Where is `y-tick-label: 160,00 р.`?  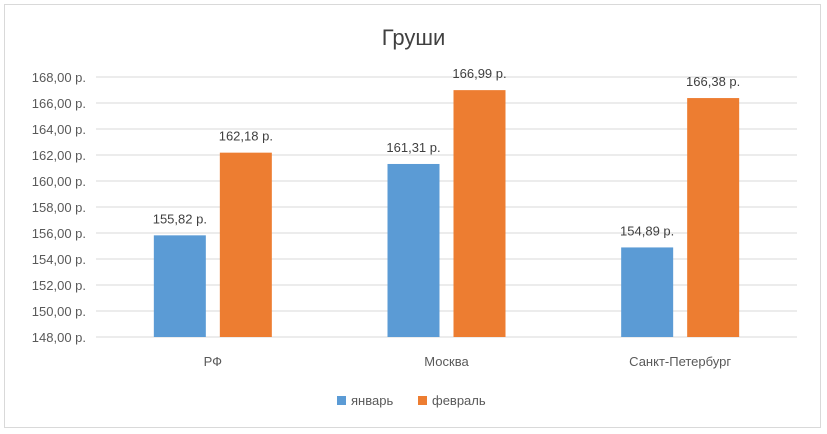 y-tick-label: 160,00 р. is located at coordinates (59, 181).